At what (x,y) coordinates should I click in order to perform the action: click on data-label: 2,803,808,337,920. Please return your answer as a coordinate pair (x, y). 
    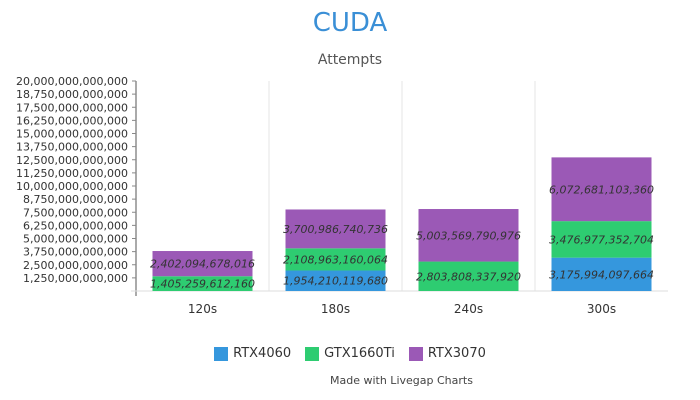
    Looking at the image, I should click on (468, 276).